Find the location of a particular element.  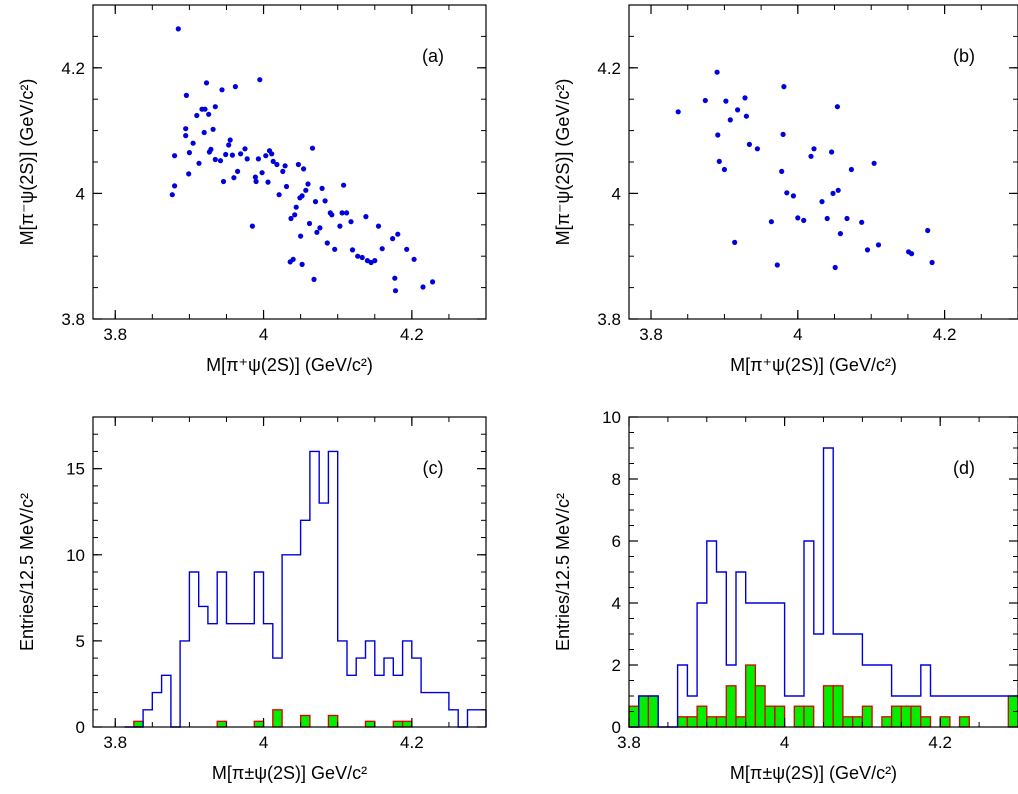

y-tick-label: 6 is located at coordinates (616, 541).